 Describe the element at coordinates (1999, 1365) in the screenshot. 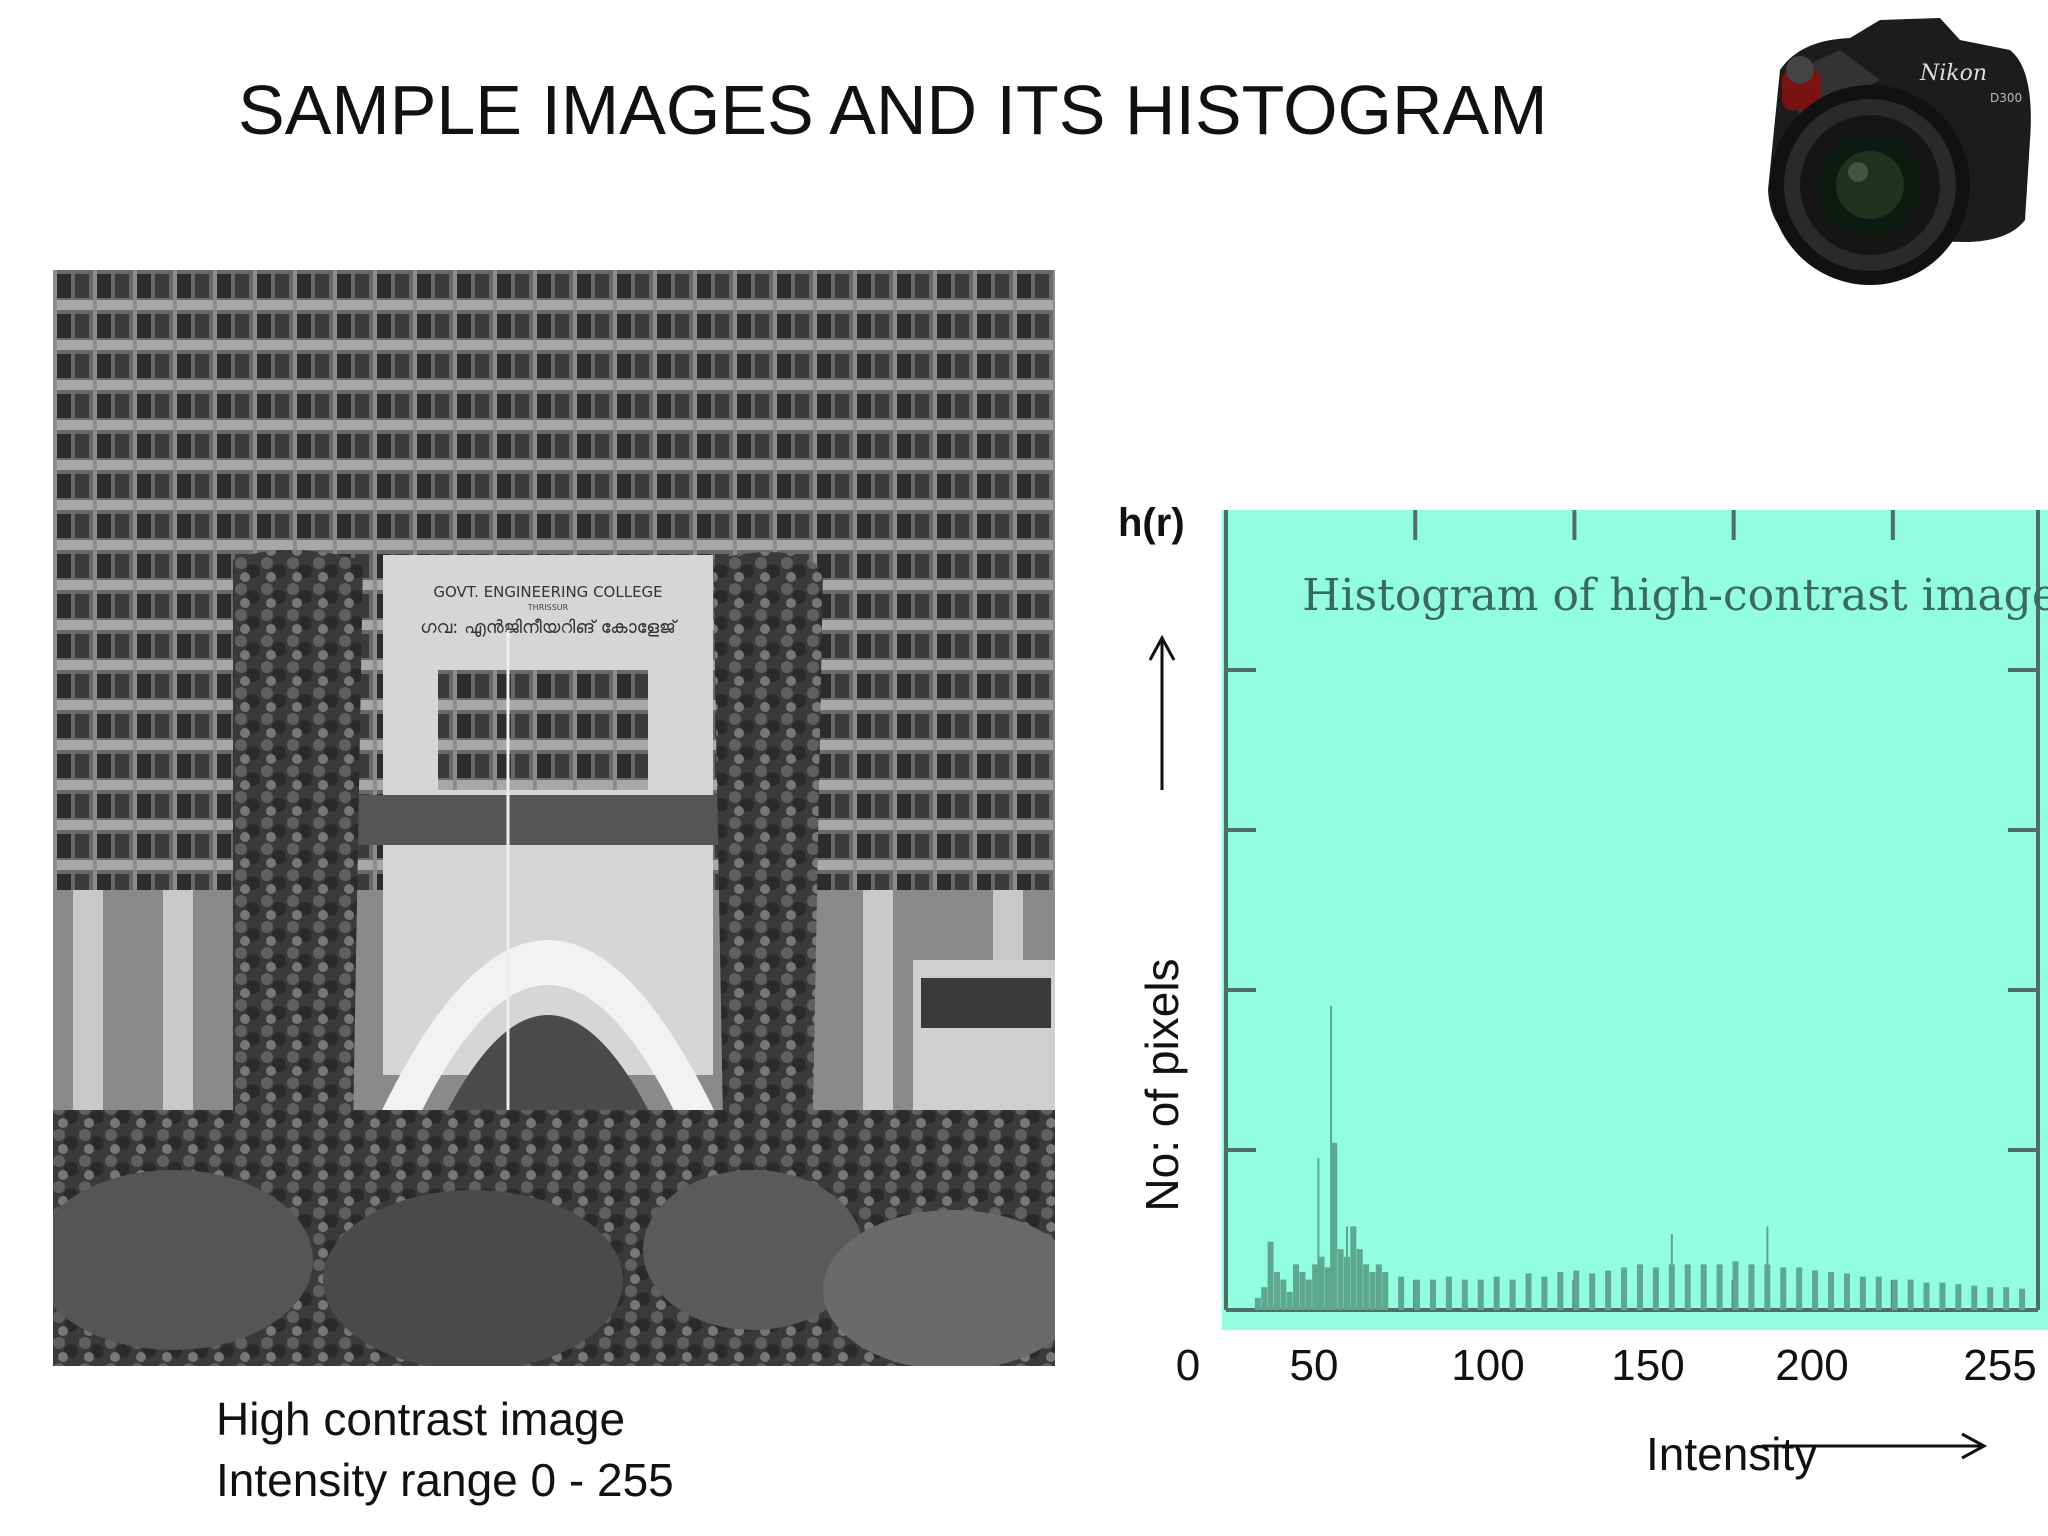

I see `x-tick-label: 255` at that location.